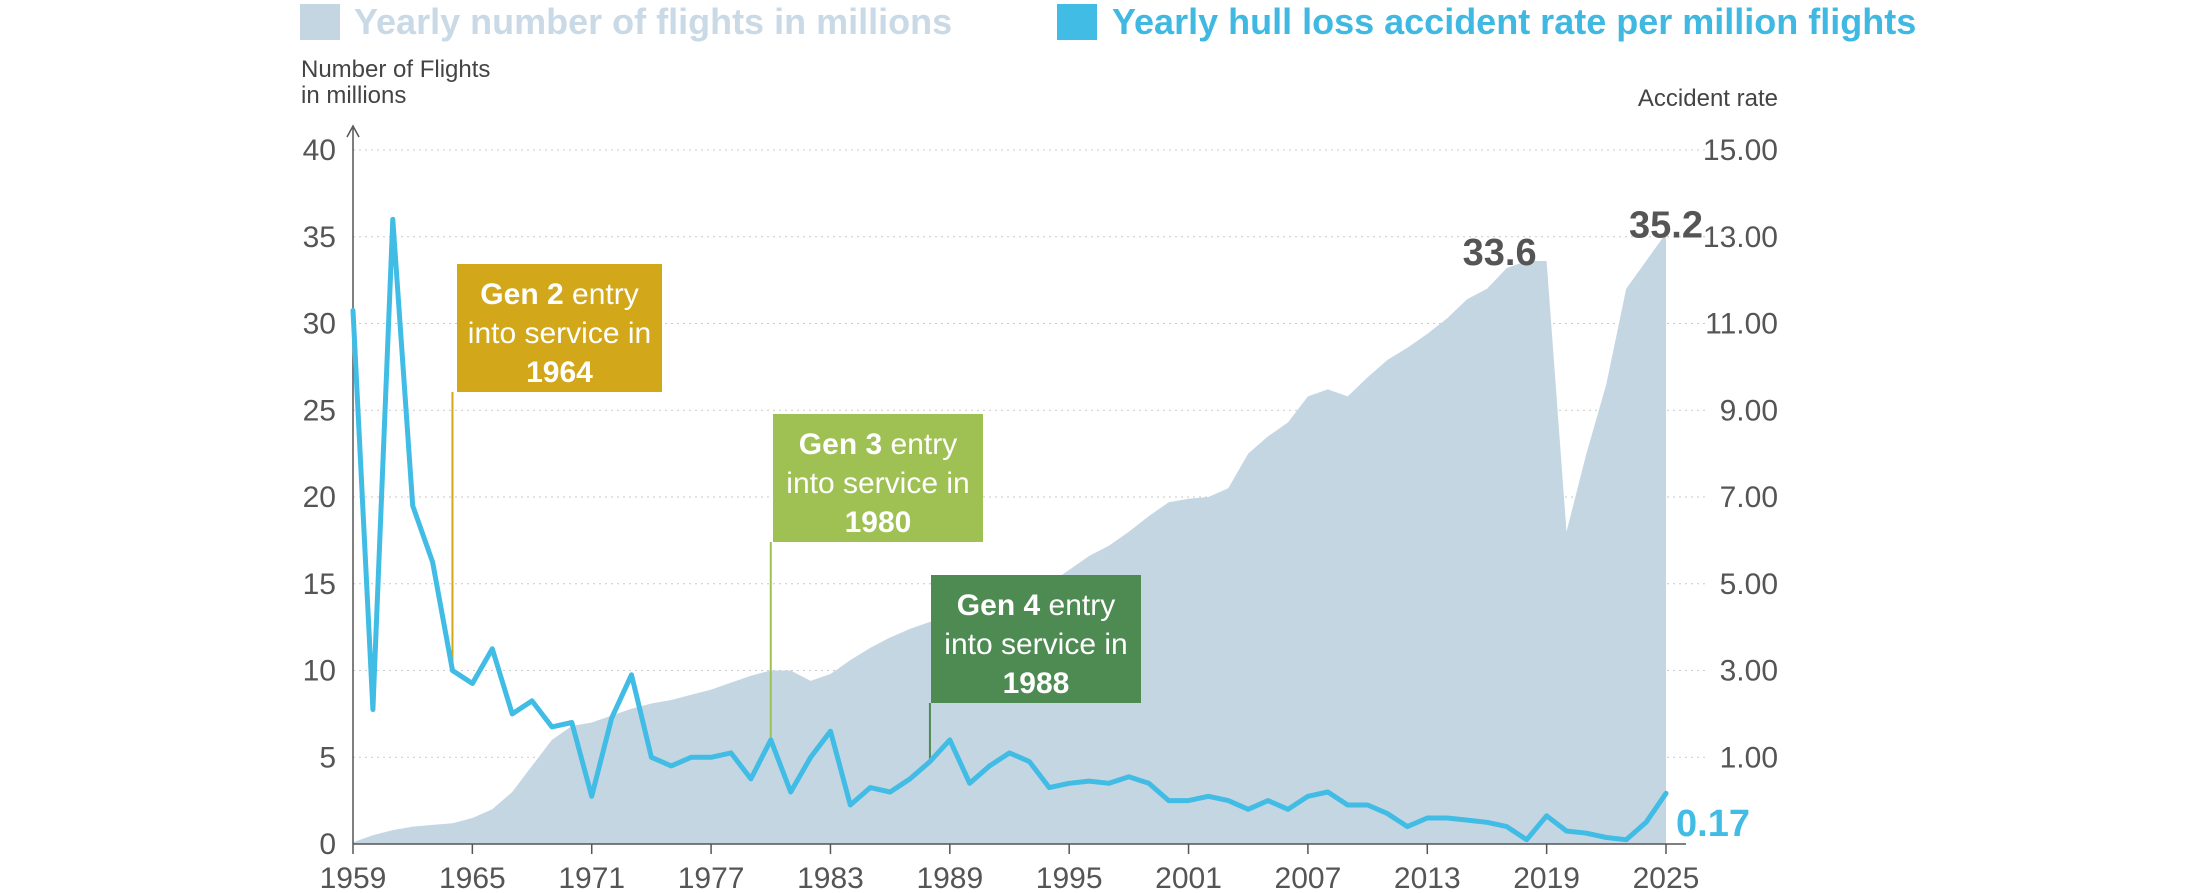 This screenshot has height=893, width=2185. What do you see at coordinates (1666, 225) in the screenshot?
I see `peak-2025-label: 35.2` at bounding box center [1666, 225].